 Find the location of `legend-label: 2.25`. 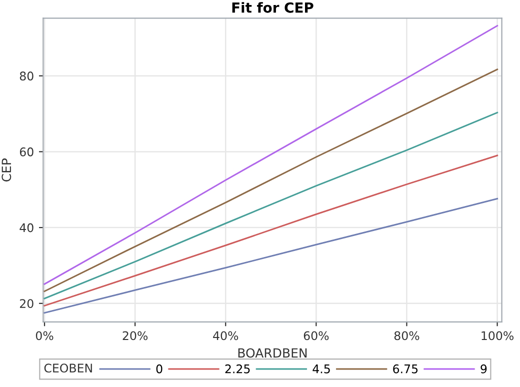

legend-label: 2.25 is located at coordinates (237, 369).